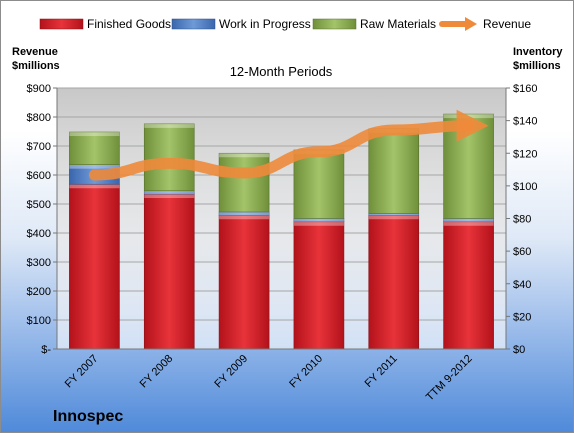  Describe the element at coordinates (42, 219) in the screenshot. I see `left-axis: $- $100 $200 $300 $400 $500 $600 $700 $800 $900` at that location.